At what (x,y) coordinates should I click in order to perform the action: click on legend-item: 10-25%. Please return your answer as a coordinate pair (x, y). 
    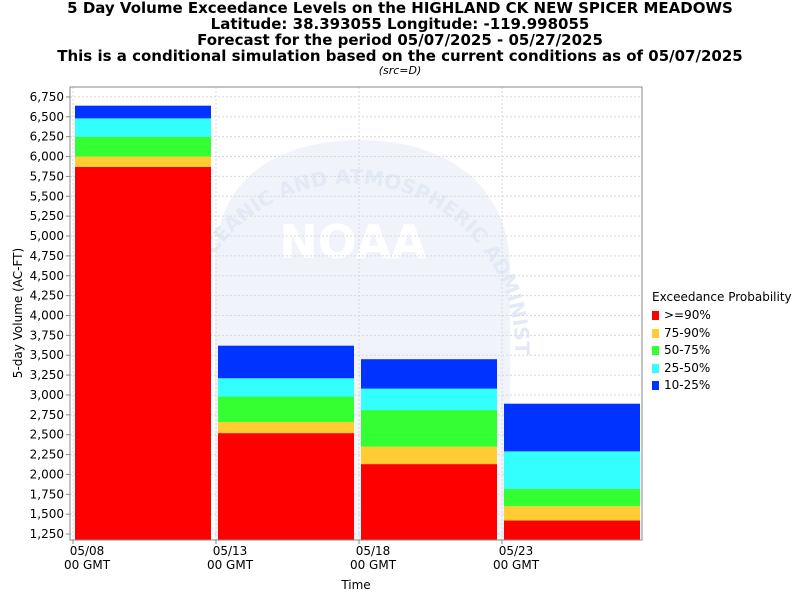
    Looking at the image, I should click on (722, 386).